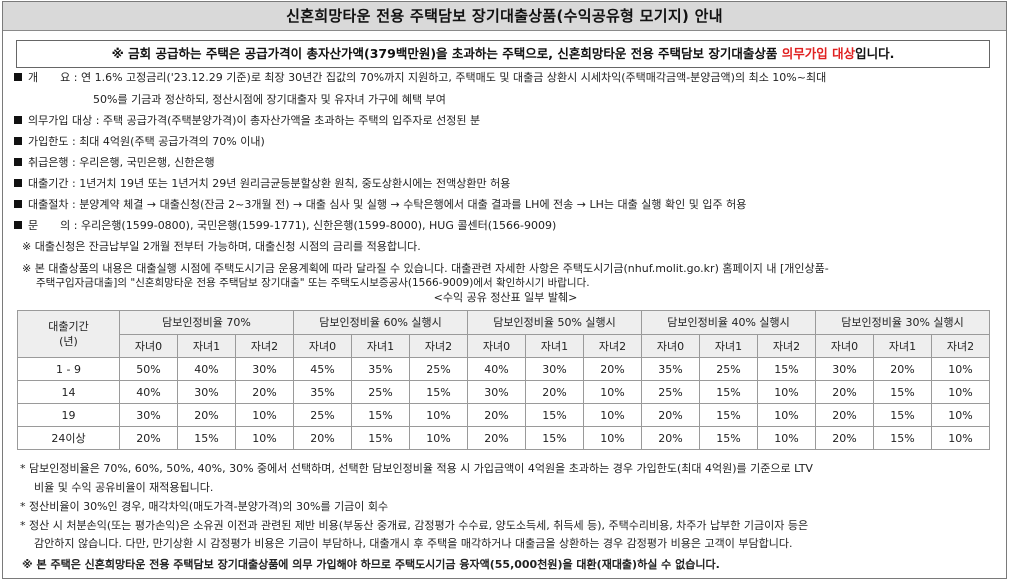 The height and width of the screenshot is (582, 1011). I want to click on group-header: 담보인정비율 60% 실행시, so click(380, 322).